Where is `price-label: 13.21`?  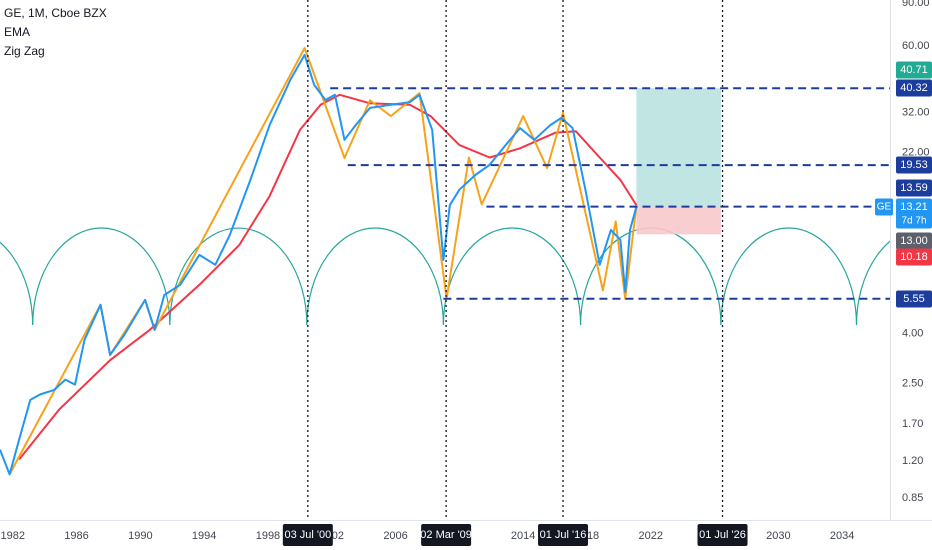 price-label: 13.21 is located at coordinates (914, 207).